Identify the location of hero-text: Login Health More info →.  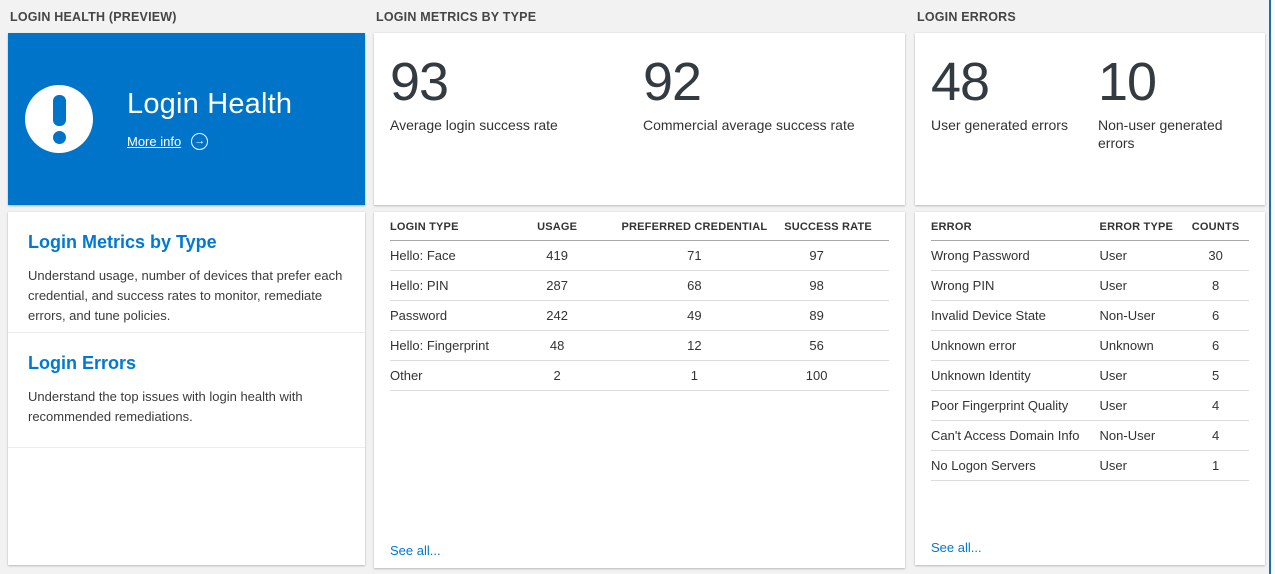
(209, 119).